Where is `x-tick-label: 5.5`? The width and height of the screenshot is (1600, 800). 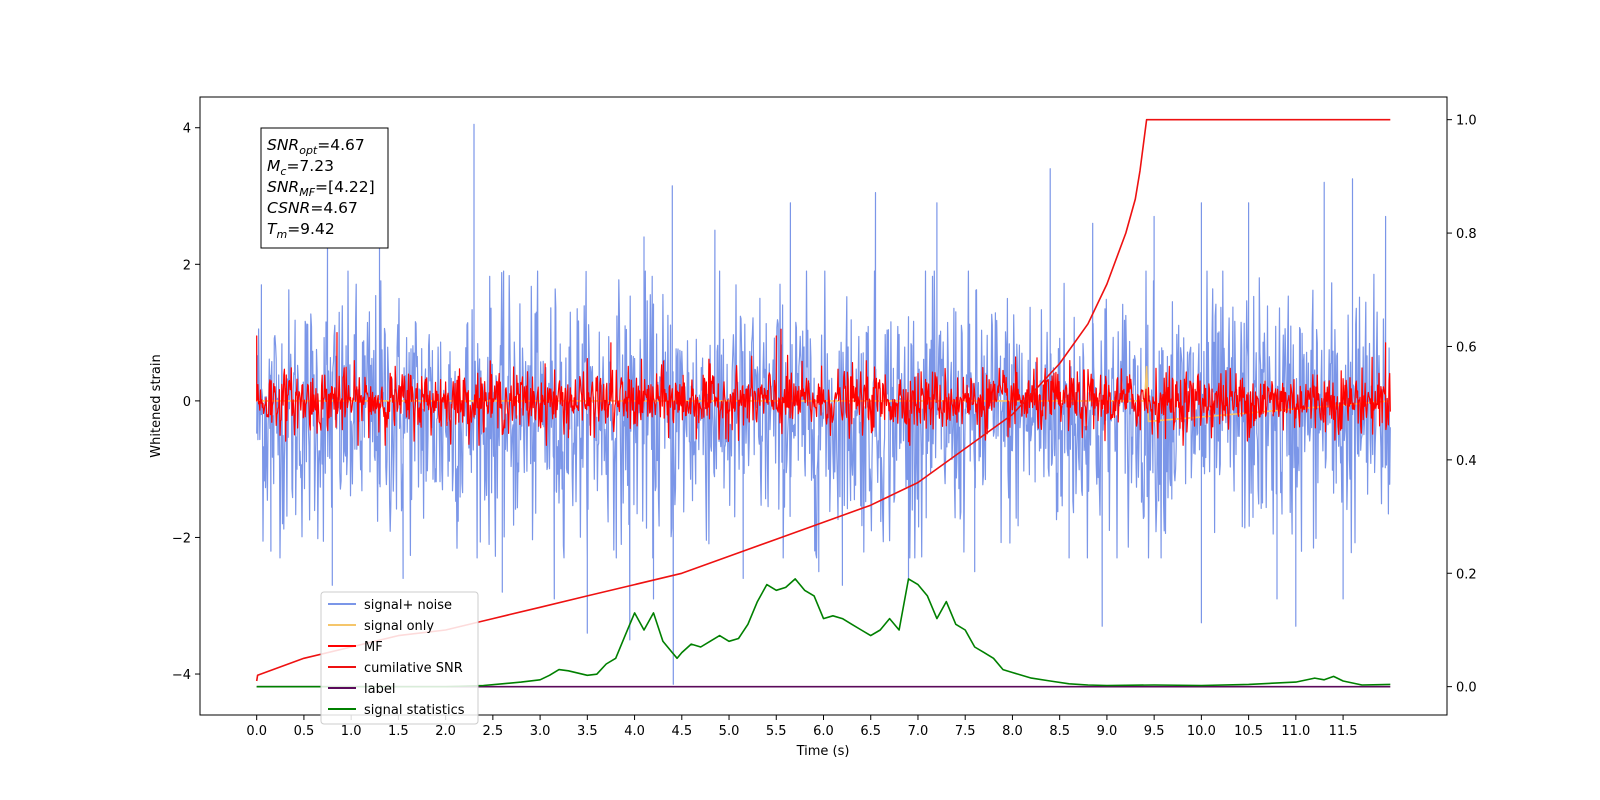
x-tick-label: 5.5 is located at coordinates (776, 731).